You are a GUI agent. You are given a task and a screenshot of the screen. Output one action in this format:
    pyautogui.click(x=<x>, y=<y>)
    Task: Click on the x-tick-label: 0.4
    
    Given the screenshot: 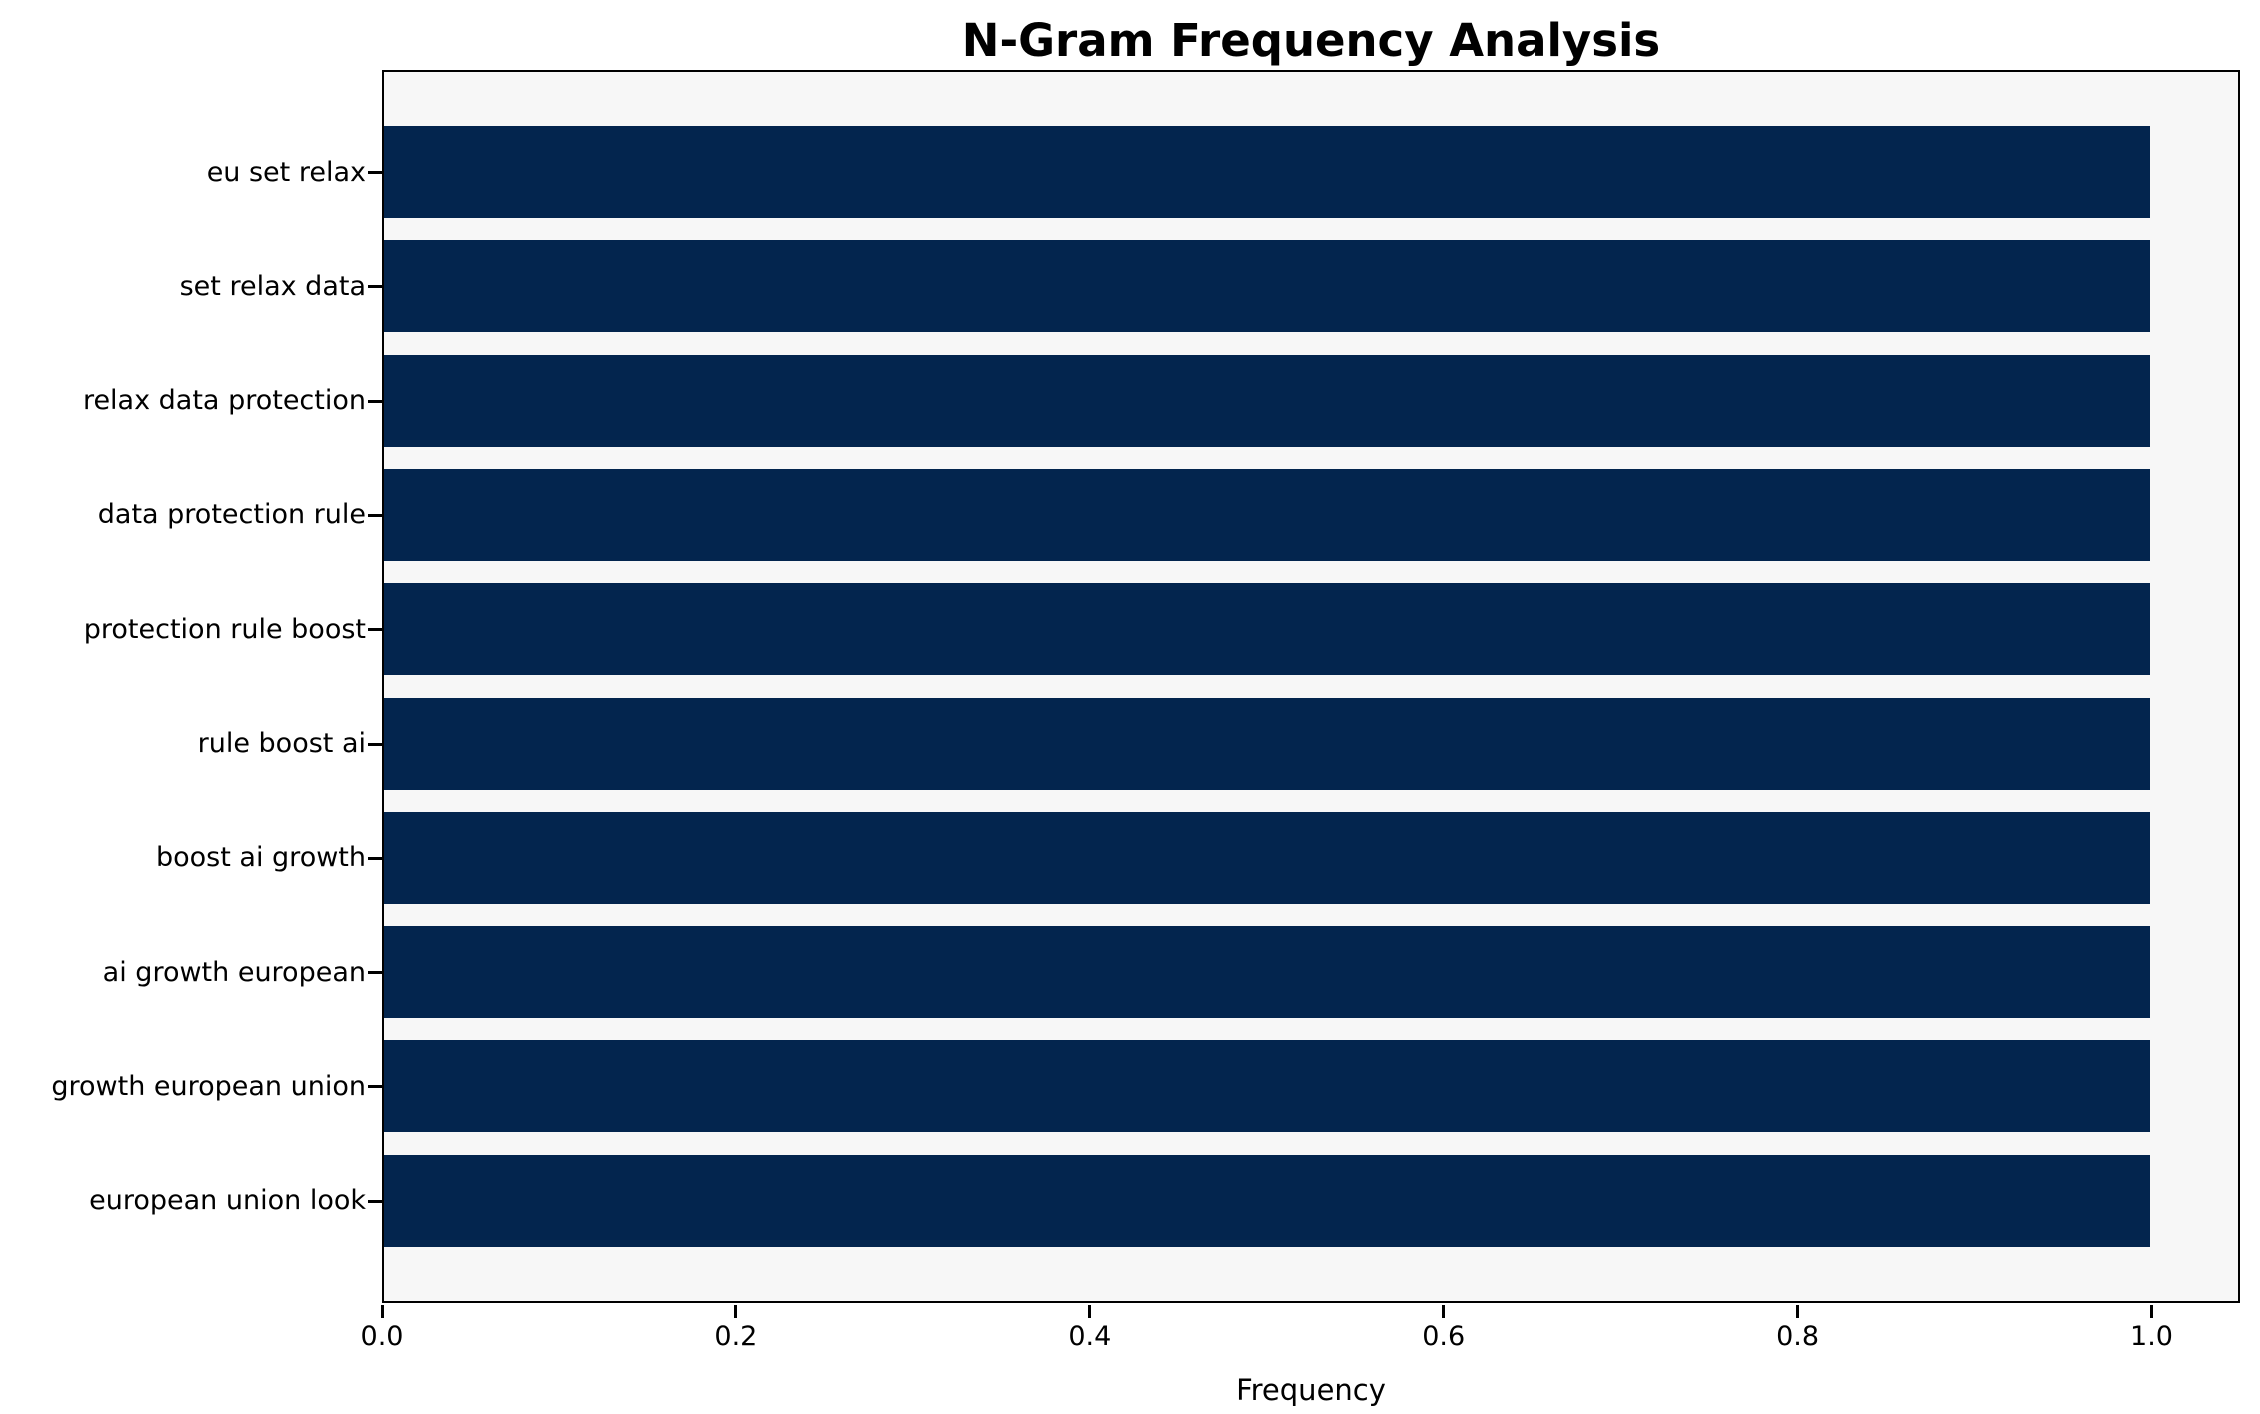 What is the action you would take?
    pyautogui.click(x=1090, y=1336)
    